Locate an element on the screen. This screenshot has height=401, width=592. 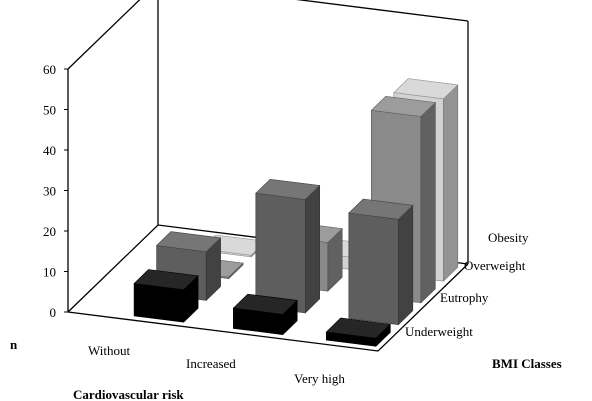
bar-eutrophy-increased is located at coordinates (288, 246).